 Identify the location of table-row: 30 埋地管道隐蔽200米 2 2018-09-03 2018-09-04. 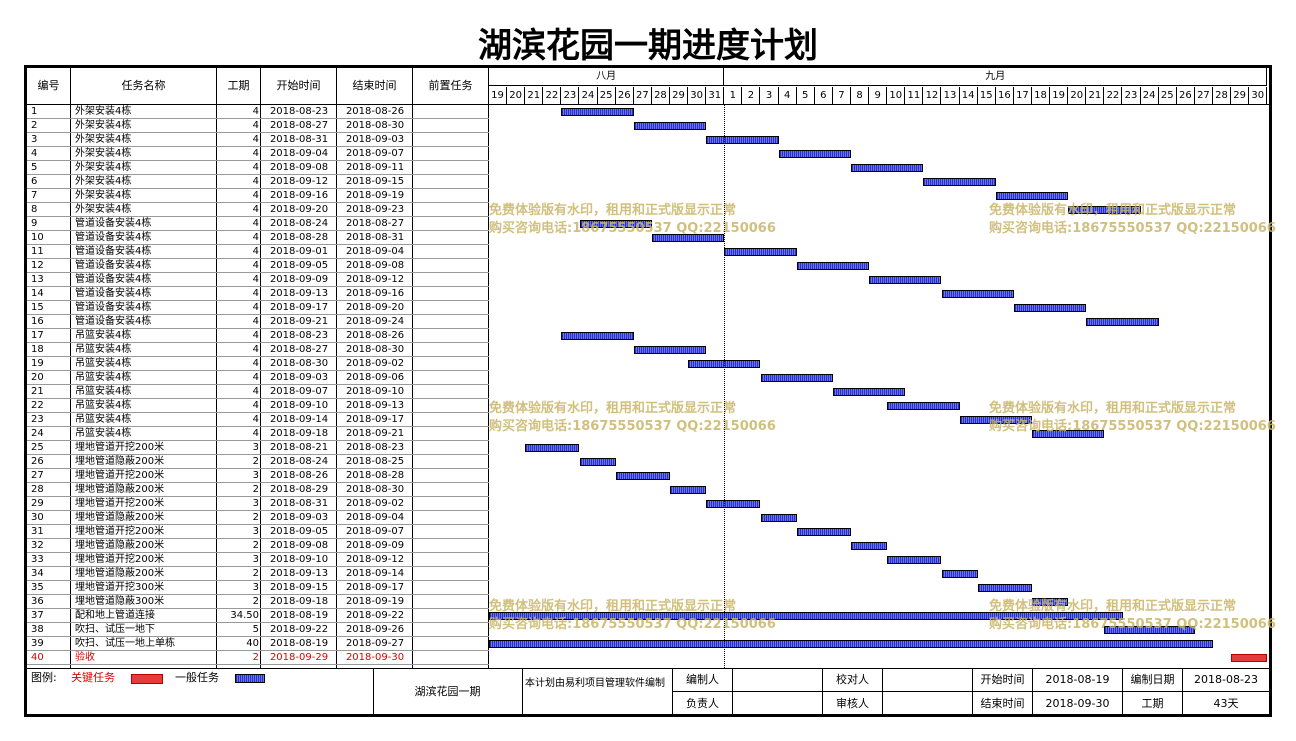
(258, 518).